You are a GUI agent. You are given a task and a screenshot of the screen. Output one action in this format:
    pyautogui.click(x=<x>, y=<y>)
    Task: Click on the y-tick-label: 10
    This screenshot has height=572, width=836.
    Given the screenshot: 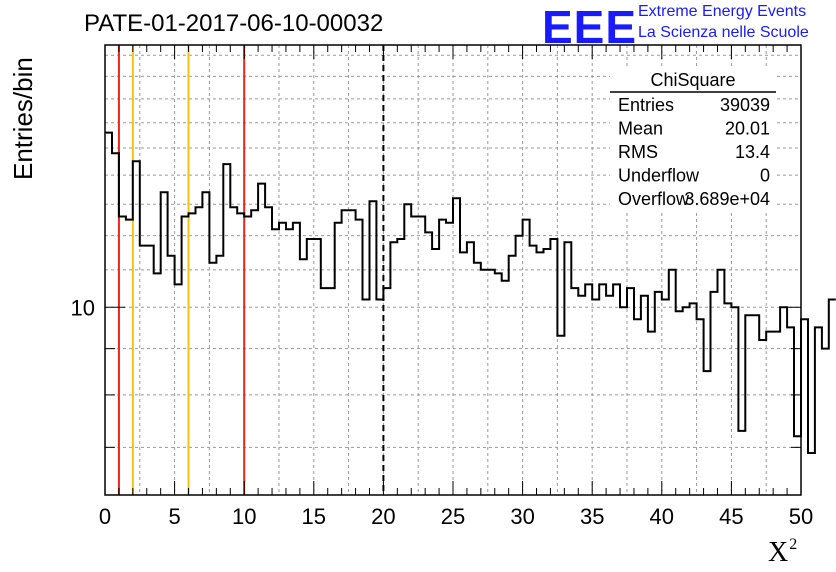 What is the action you would take?
    pyautogui.click(x=83, y=307)
    